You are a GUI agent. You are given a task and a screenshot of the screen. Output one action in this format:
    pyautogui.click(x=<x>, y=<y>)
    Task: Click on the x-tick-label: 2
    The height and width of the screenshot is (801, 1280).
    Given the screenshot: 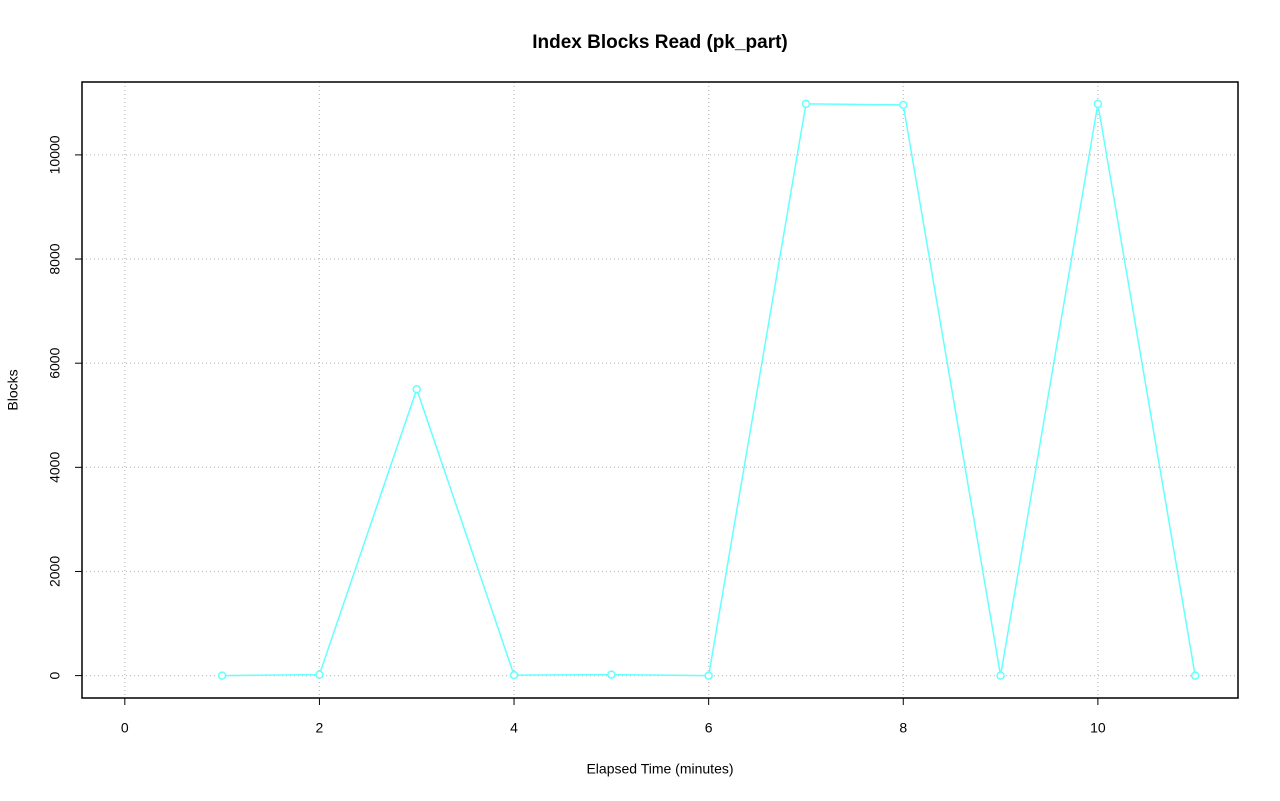 What is the action you would take?
    pyautogui.click(x=320, y=728)
    